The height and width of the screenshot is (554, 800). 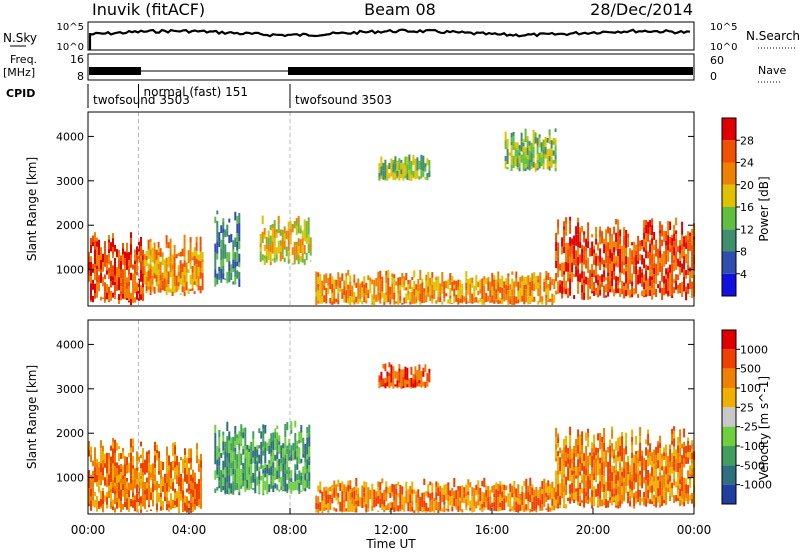 What do you see at coordinates (764, 208) in the screenshot?
I see `power-colorbar-label: Power [dB]` at bounding box center [764, 208].